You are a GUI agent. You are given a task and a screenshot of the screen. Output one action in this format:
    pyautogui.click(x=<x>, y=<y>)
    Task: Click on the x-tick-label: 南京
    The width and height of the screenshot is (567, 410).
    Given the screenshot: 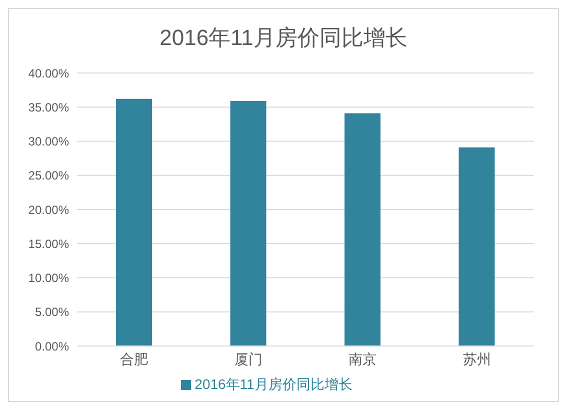 What is the action you would take?
    pyautogui.click(x=362, y=358)
    